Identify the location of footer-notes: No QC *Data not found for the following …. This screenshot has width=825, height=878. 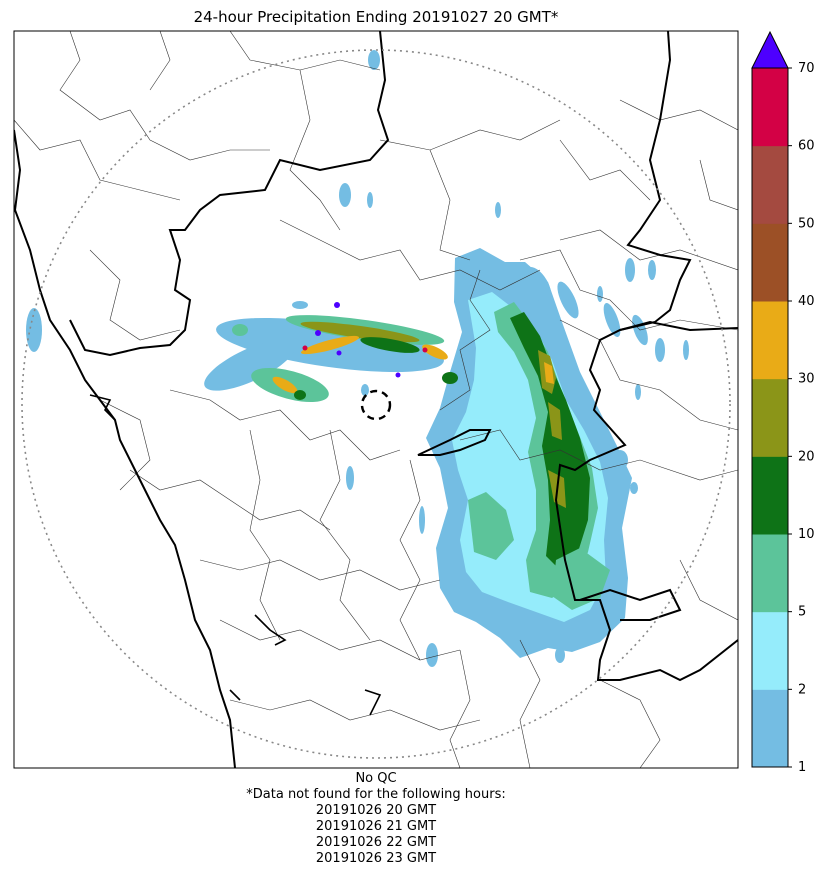
(376, 819).